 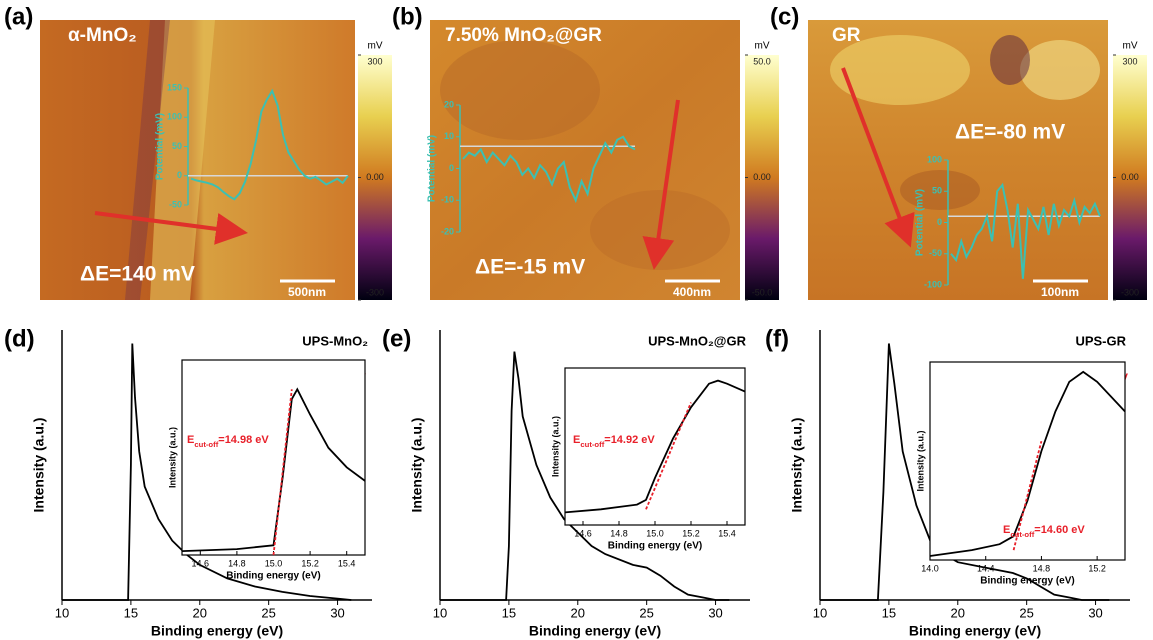 What do you see at coordinates (449, 104) in the screenshot?
I see `profile-tick-label: 20` at bounding box center [449, 104].